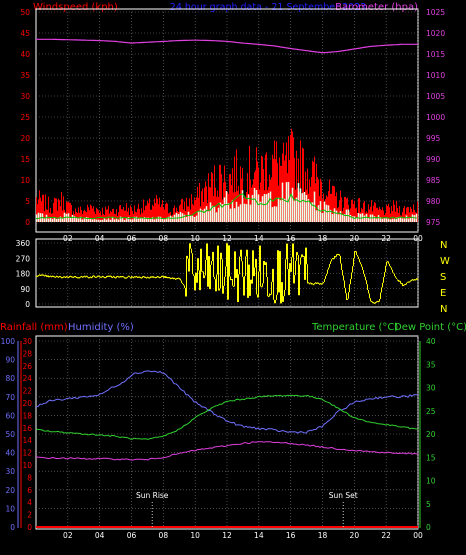 The height and width of the screenshot is (555, 466). Describe the element at coordinates (132, 535) in the screenshot. I see `temp-xtick-label-06: 06` at that location.